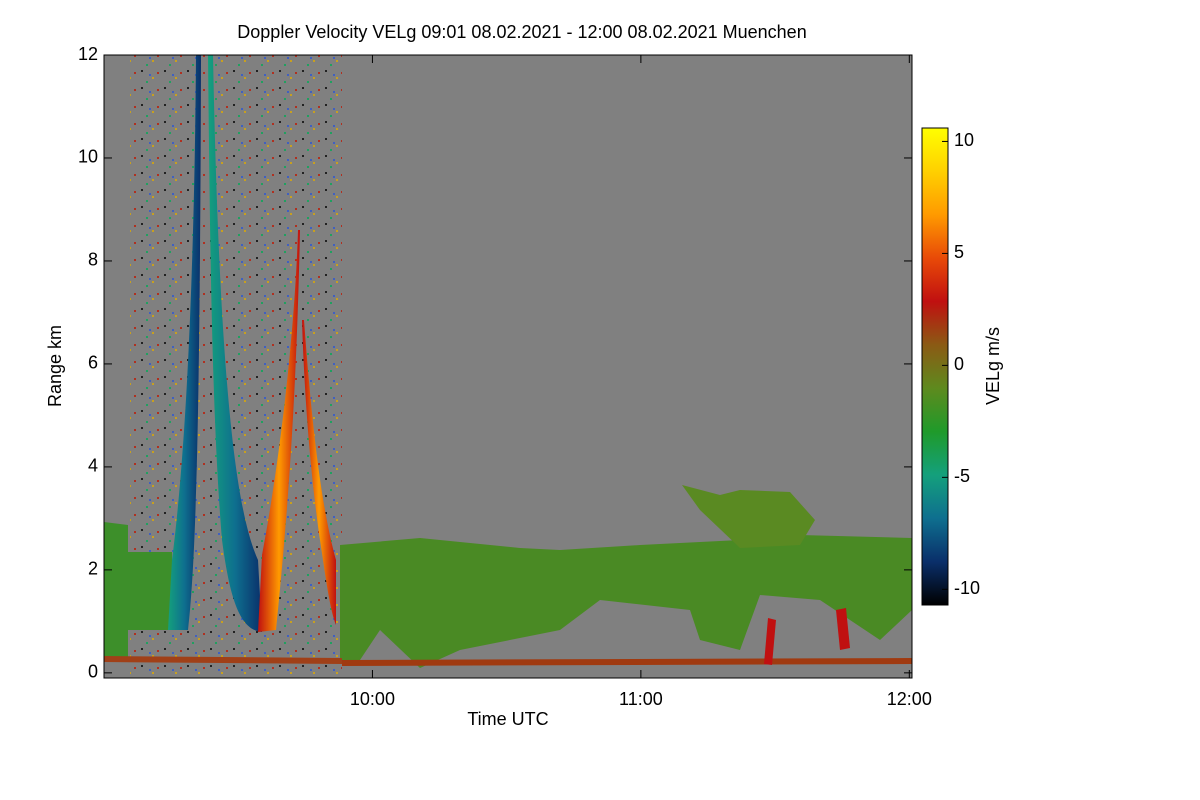  Describe the element at coordinates (372, 699) in the screenshot. I see `x-tick-label: 10:00` at that location.